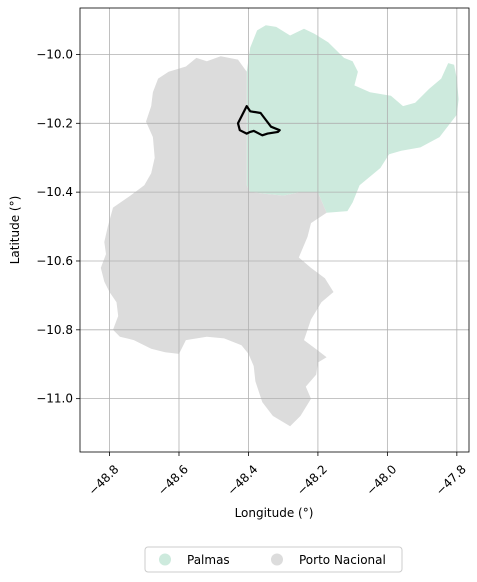  Describe the element at coordinates (104, 480) in the screenshot. I see `x-tick-label: −48.8` at that location.